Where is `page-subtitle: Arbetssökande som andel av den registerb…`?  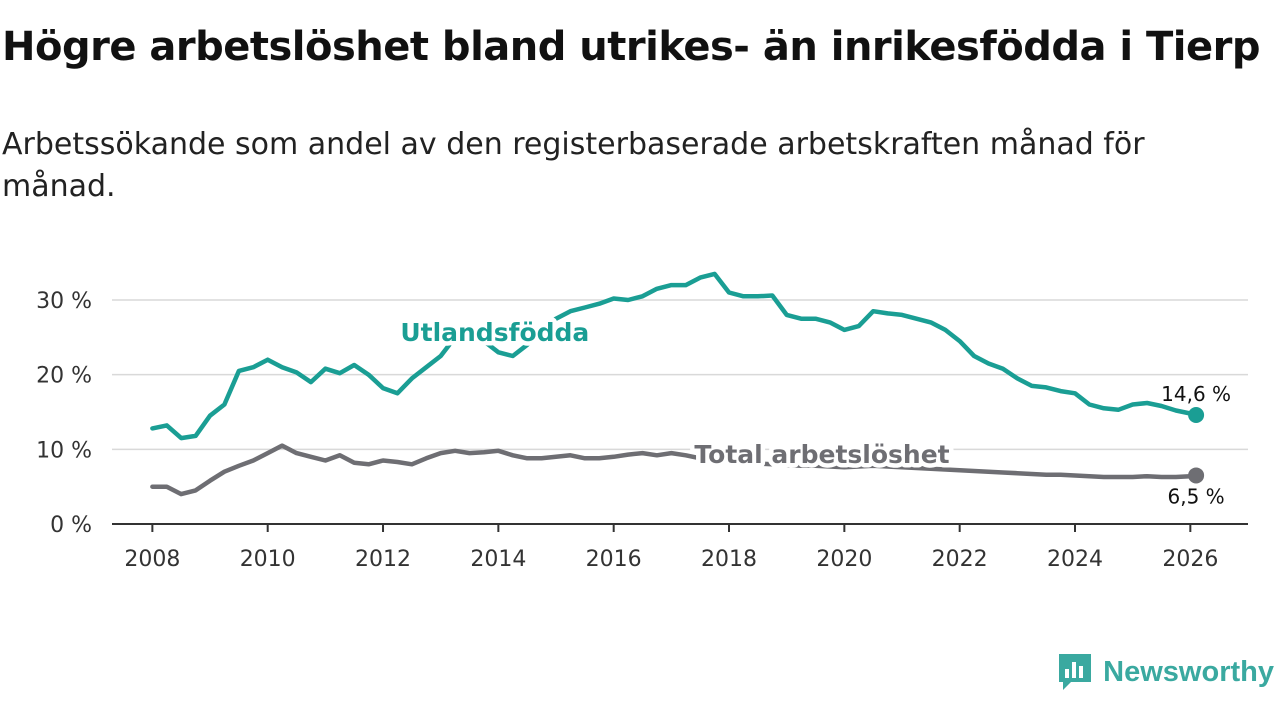
page-subtitle: Arbetssökande som andel av den registerb… is located at coordinates (573, 165).